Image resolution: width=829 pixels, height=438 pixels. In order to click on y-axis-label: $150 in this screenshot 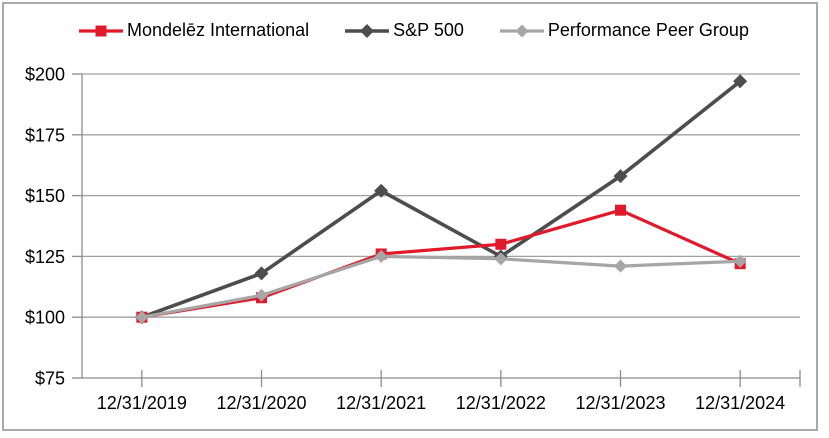, I will do `click(45, 196)`.